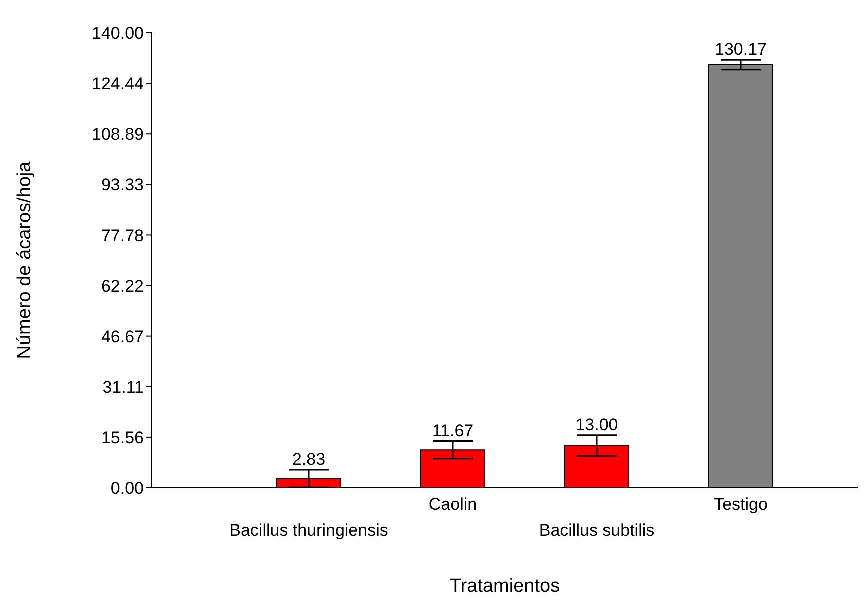 Image resolution: width=868 pixels, height=606 pixels. Describe the element at coordinates (453, 504) in the screenshot. I see `x-tick-label: Caolin` at that location.